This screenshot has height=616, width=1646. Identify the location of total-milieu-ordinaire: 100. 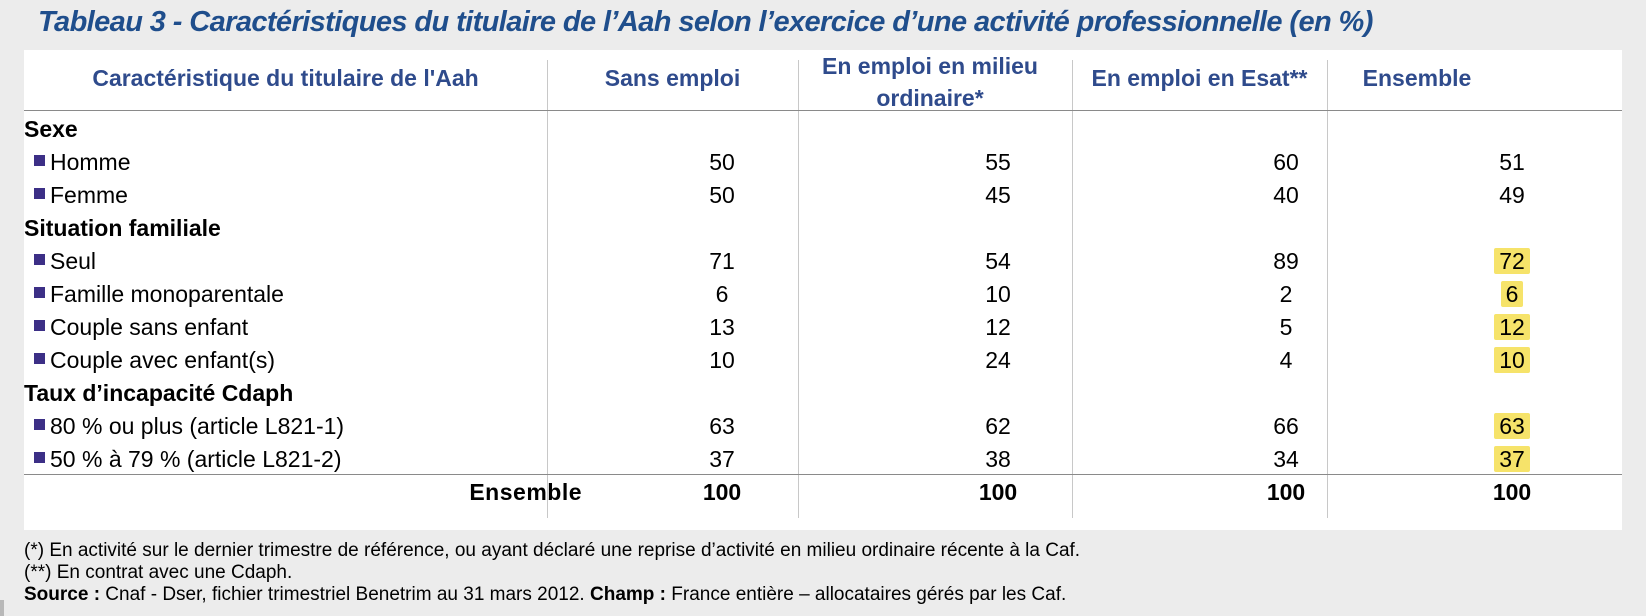
(998, 492).